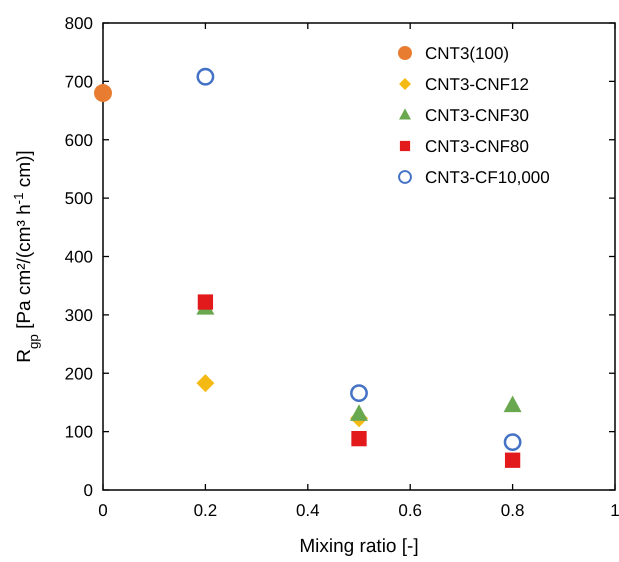 The height and width of the screenshot is (562, 619). Describe the element at coordinates (103, 510) in the screenshot. I see `x-tick-label: 0` at that location.